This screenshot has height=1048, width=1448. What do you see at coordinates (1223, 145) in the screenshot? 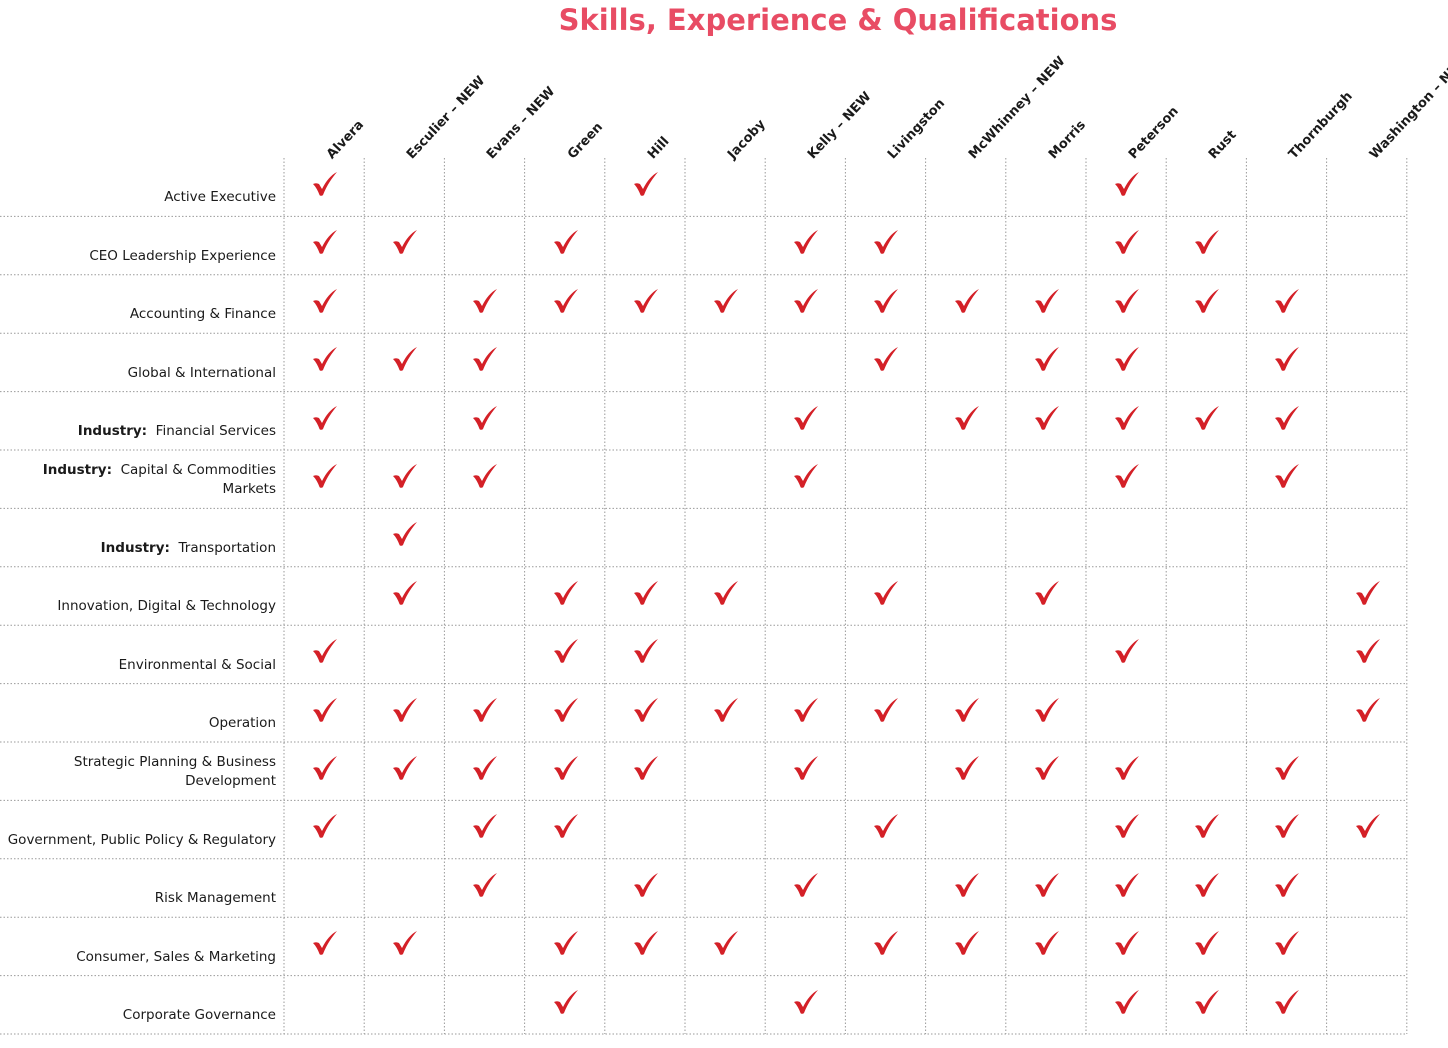
I see `director-header: Rust` at bounding box center [1223, 145].